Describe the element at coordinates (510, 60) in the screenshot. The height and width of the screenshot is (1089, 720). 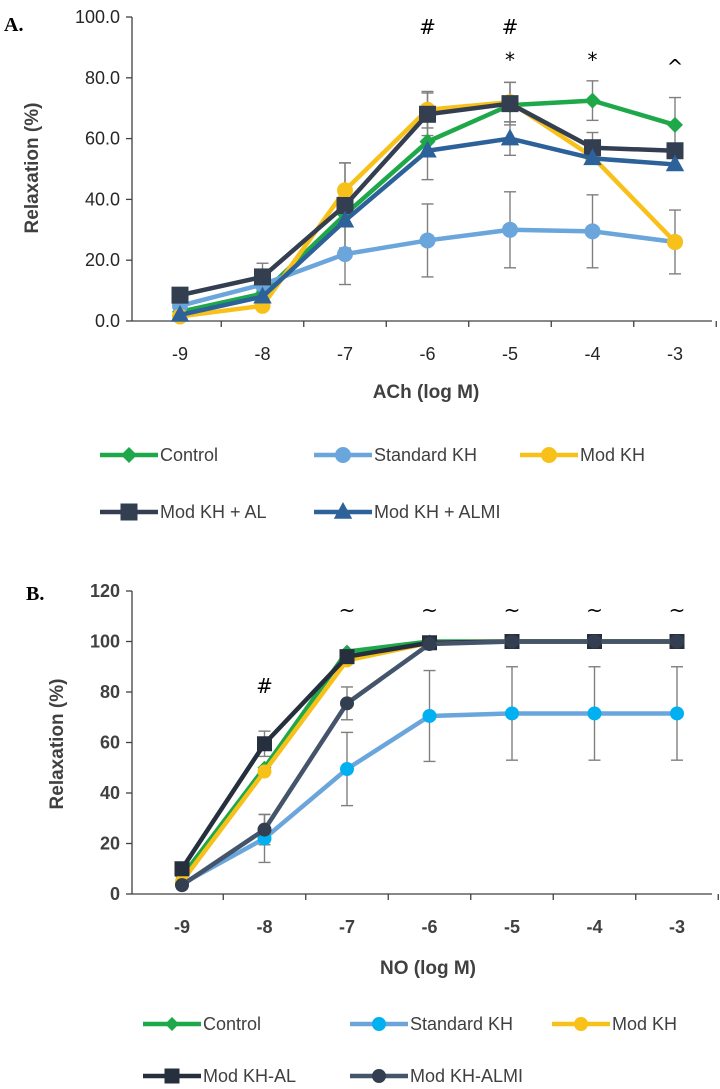
I see `panel-a-significance-mark: *` at that location.